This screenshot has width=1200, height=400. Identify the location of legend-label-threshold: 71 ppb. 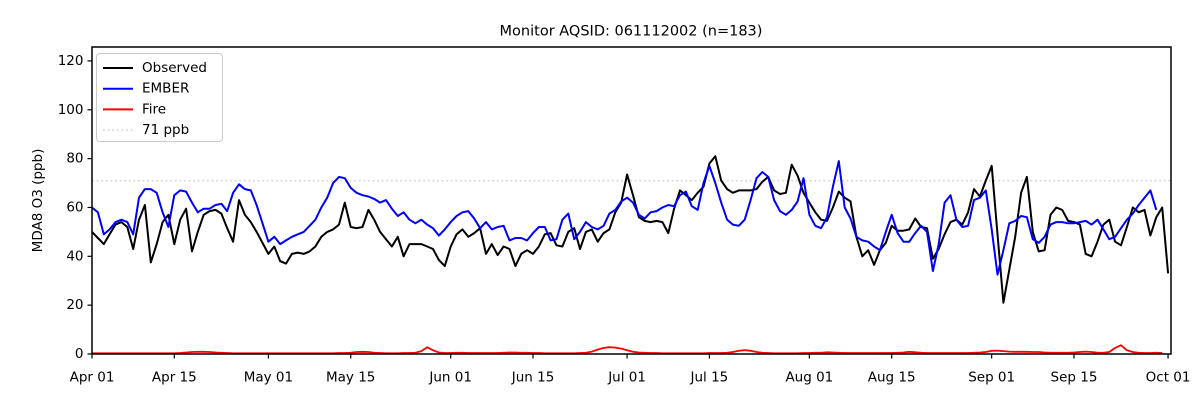
(165, 130).